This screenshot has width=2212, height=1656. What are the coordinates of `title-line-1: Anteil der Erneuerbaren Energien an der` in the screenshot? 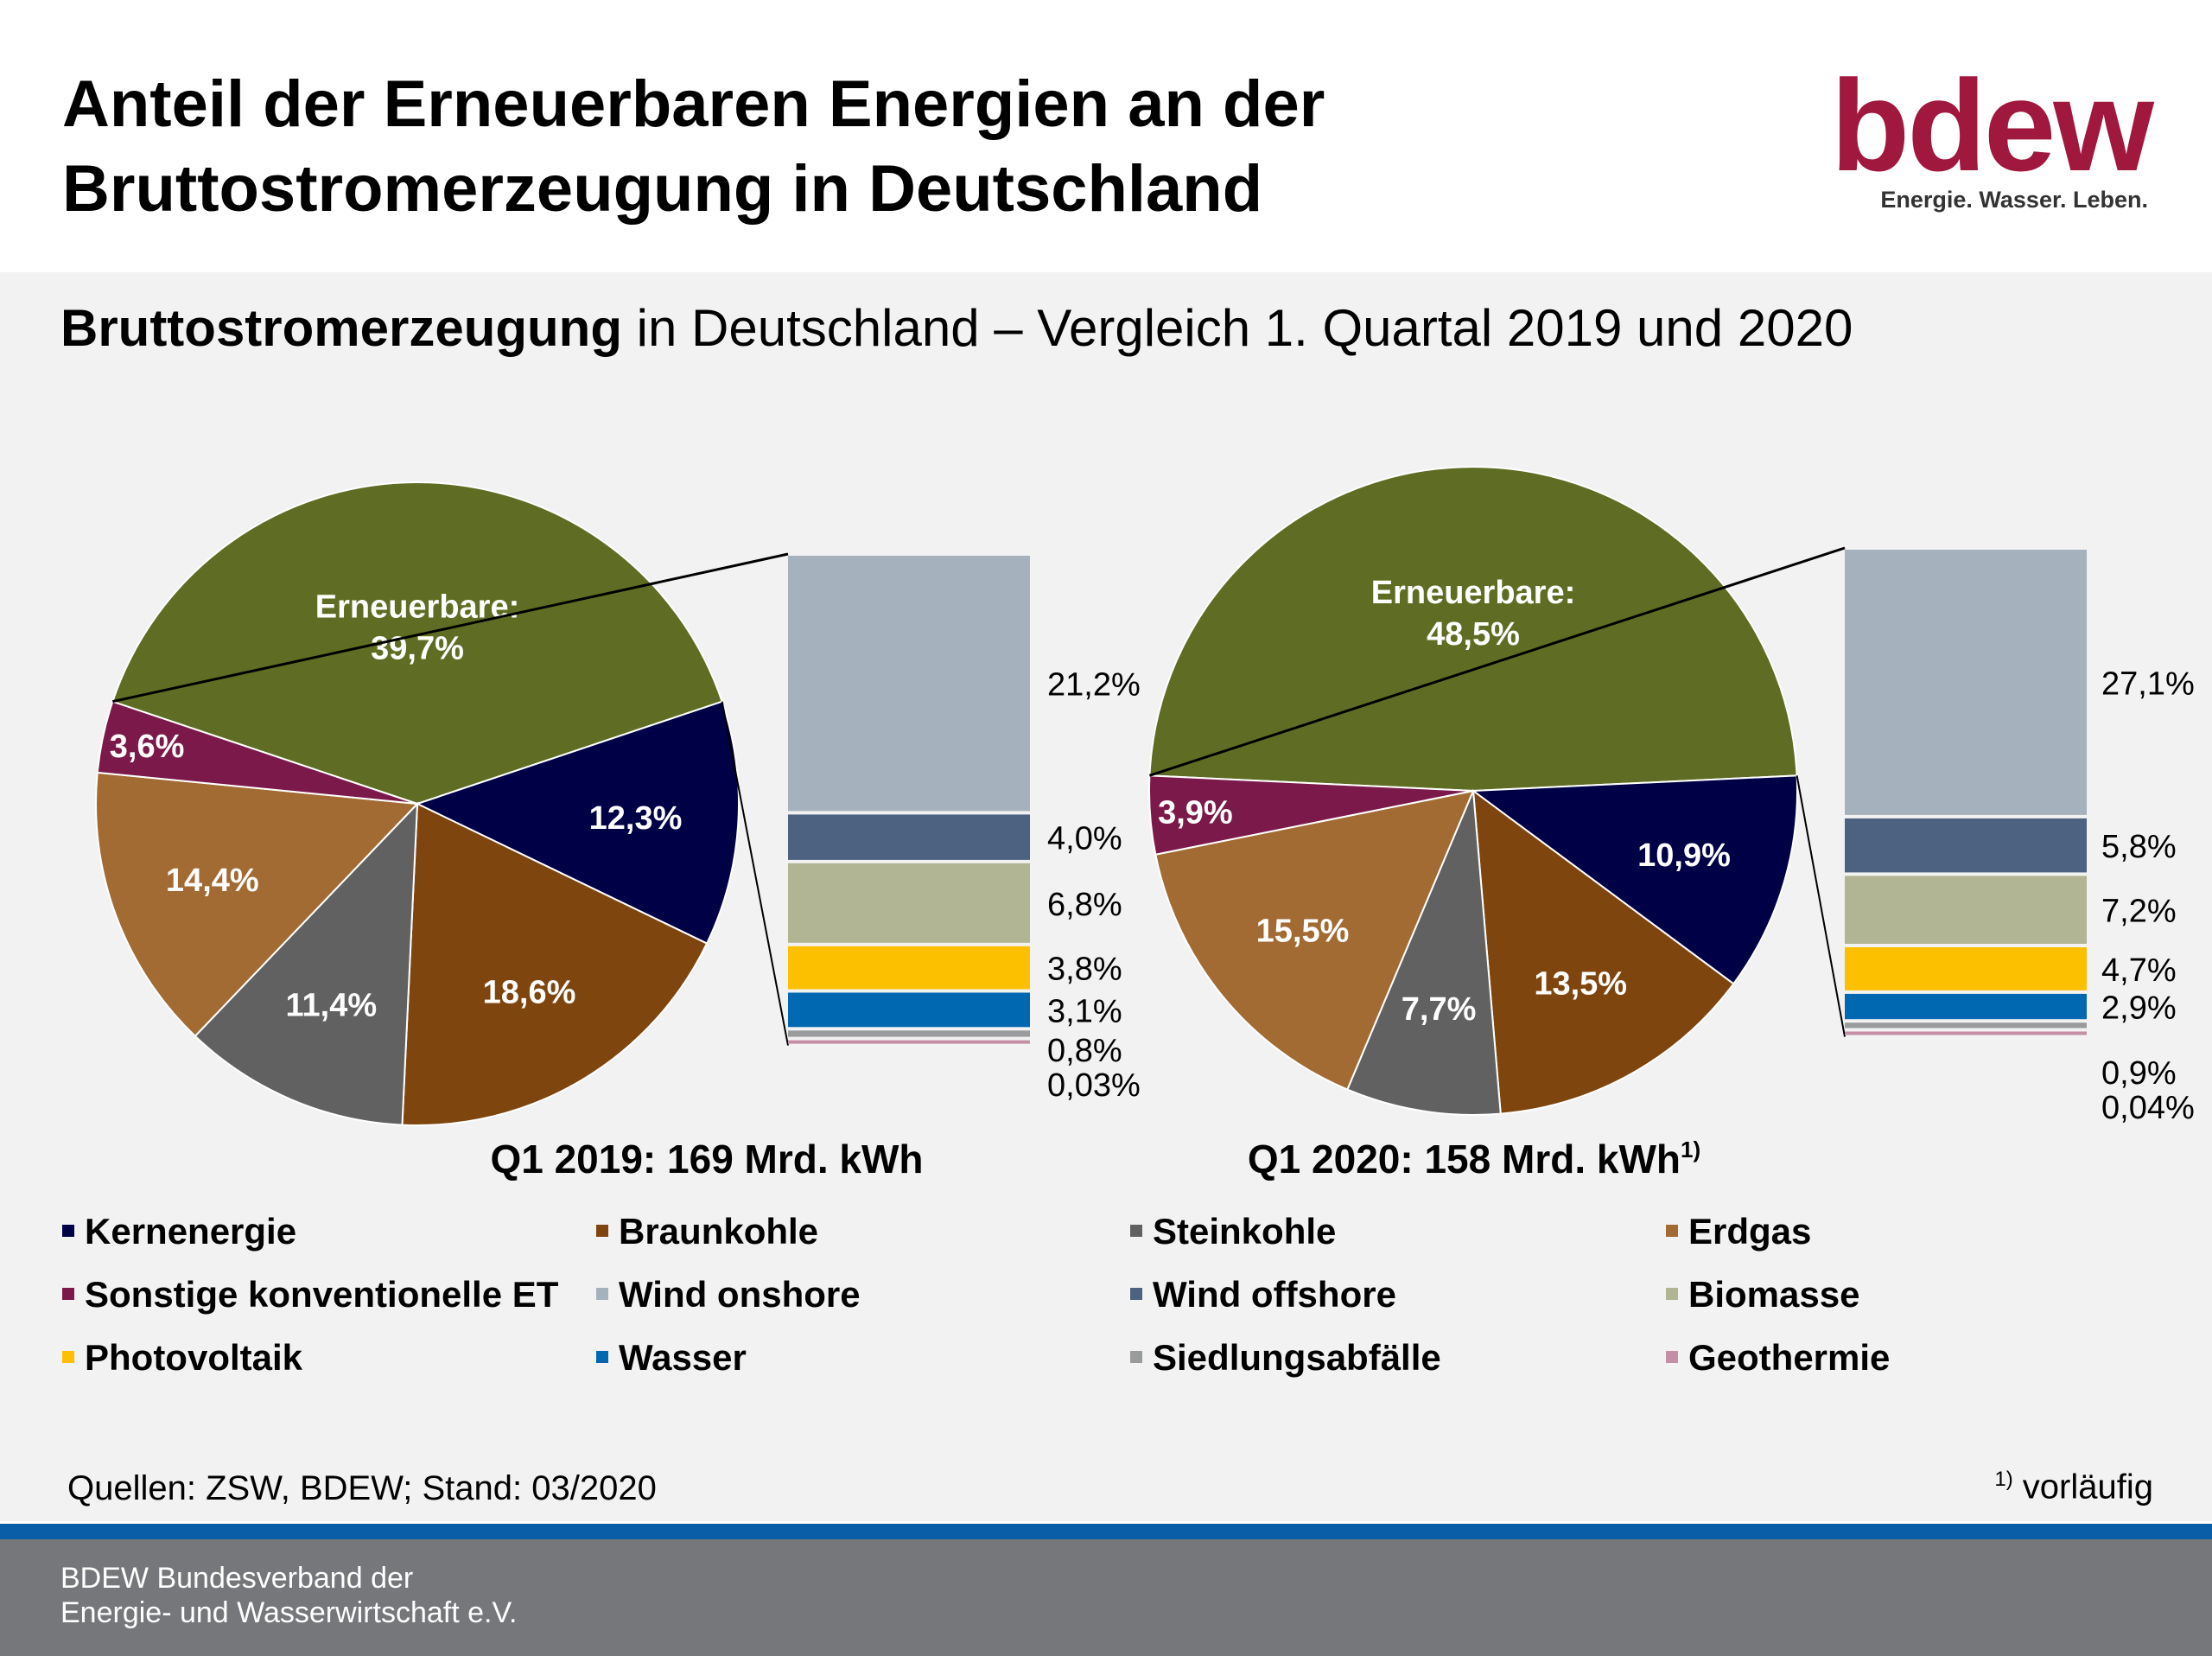 It's located at (693, 104).